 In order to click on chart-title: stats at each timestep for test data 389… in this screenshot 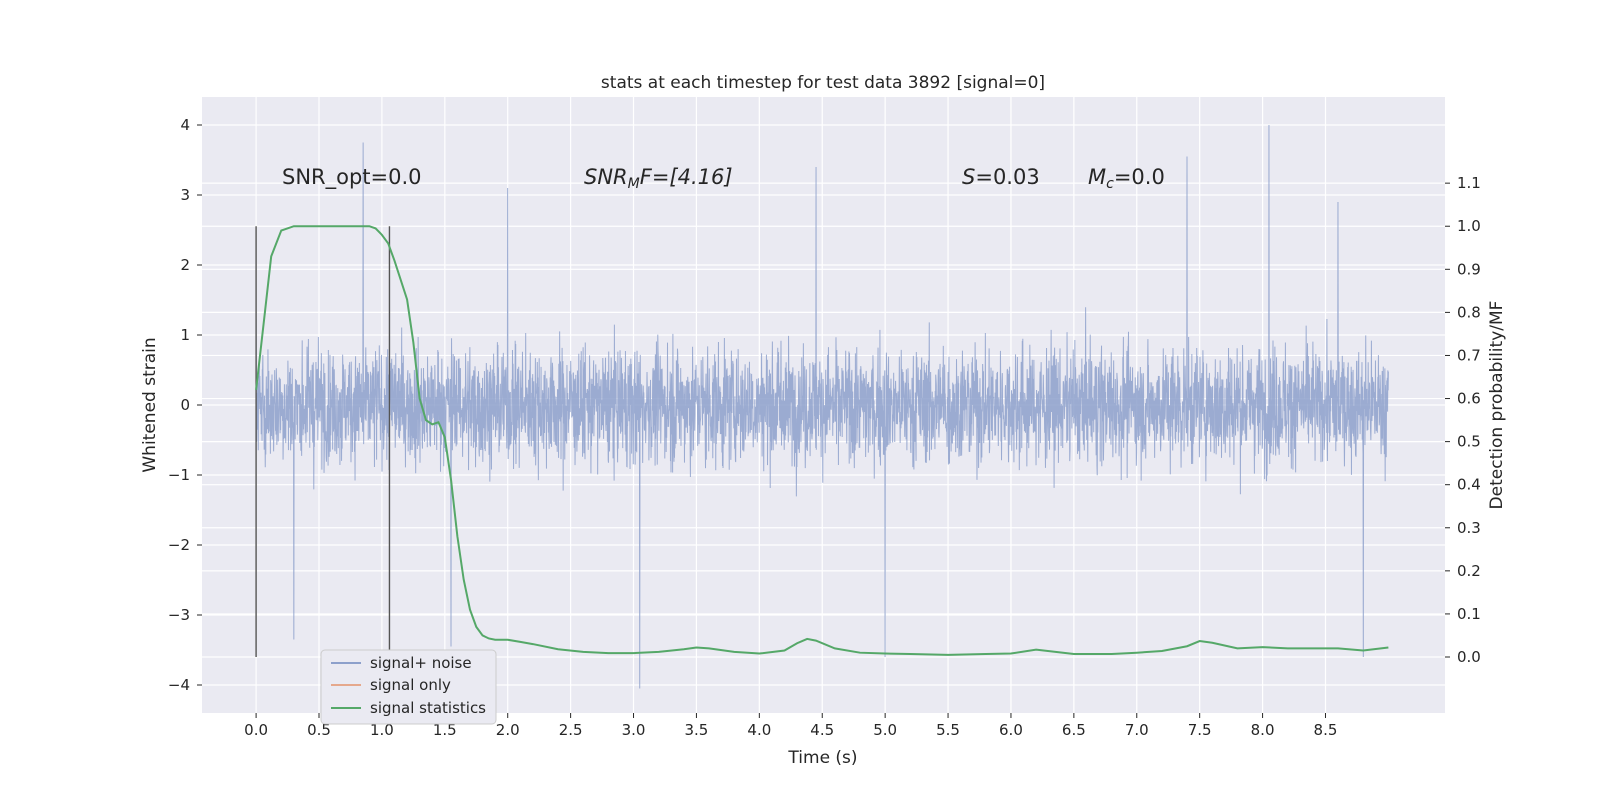, I will do `click(823, 83)`.